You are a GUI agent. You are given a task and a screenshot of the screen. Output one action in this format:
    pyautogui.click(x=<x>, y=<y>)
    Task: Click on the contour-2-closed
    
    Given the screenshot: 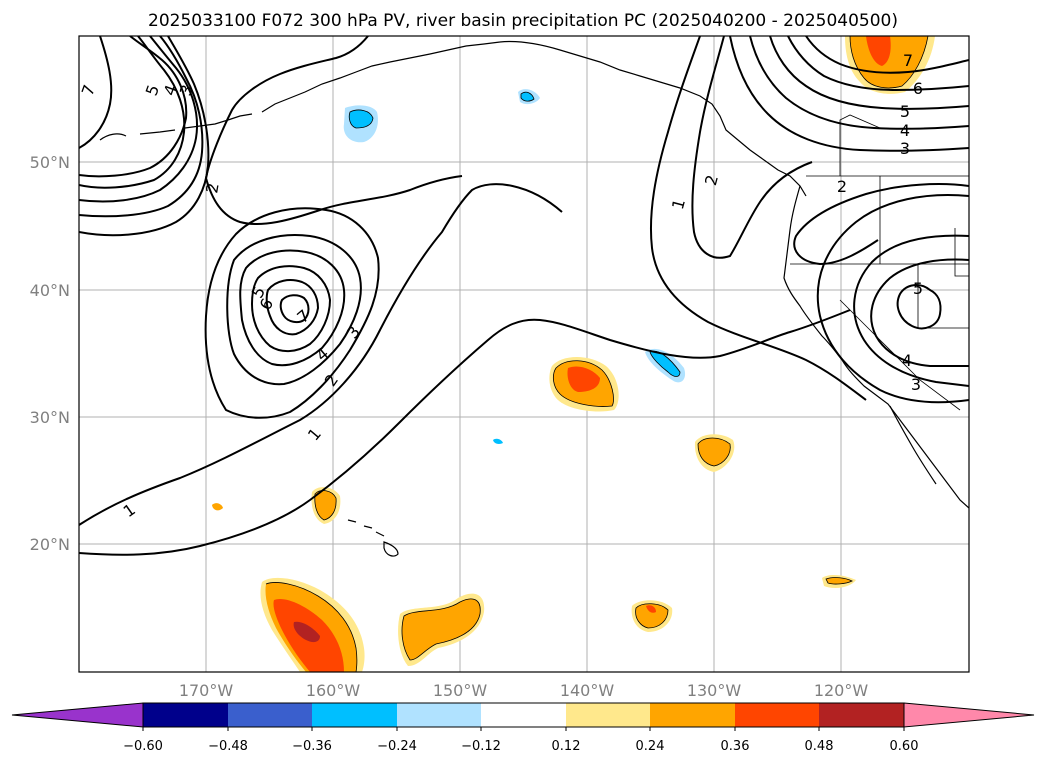 What is the action you would take?
    pyautogui.click(x=292, y=313)
    